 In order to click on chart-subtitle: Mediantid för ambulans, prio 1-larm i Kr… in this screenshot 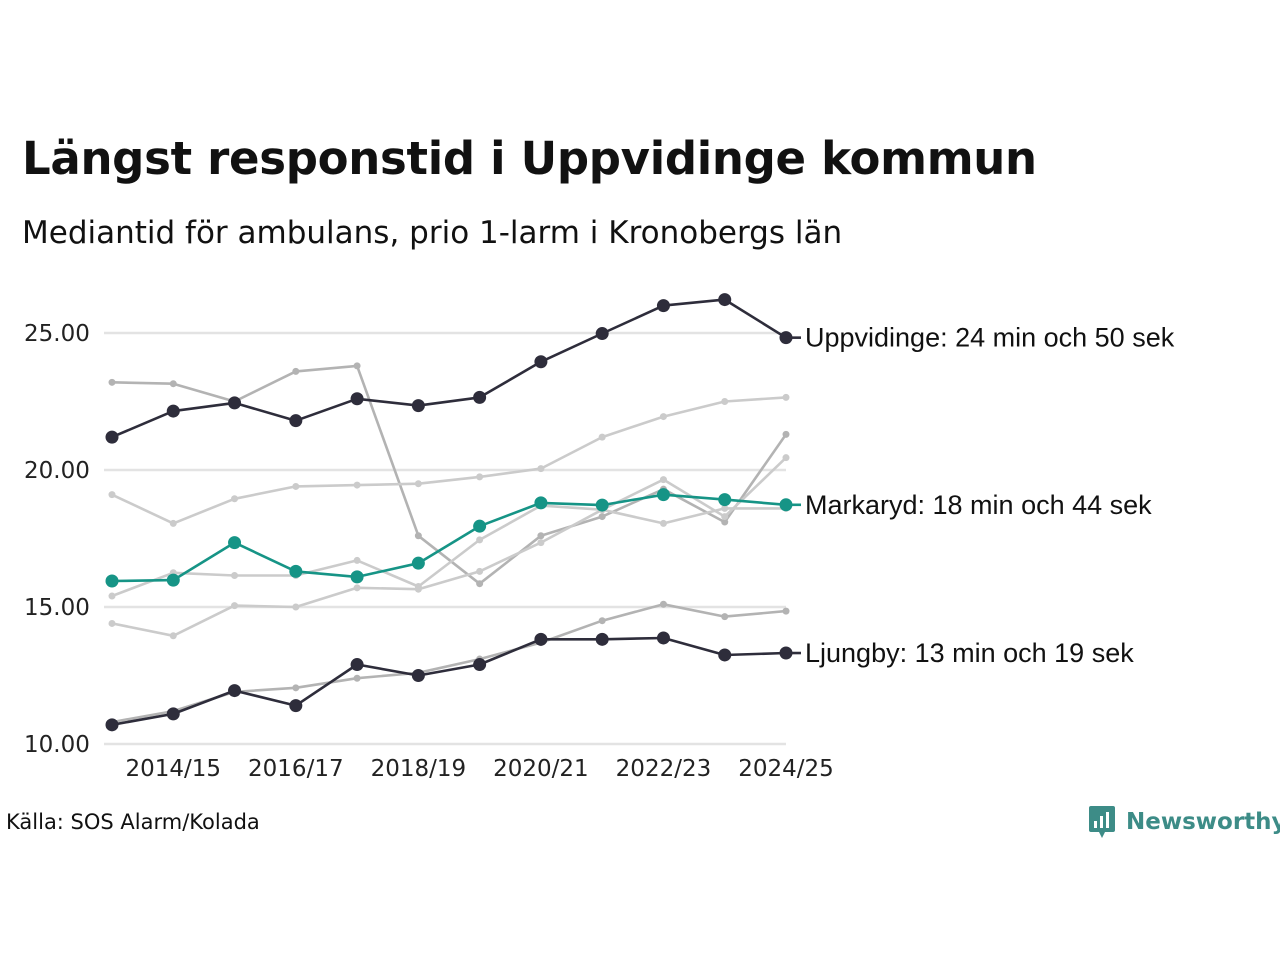, I will do `click(432, 233)`.